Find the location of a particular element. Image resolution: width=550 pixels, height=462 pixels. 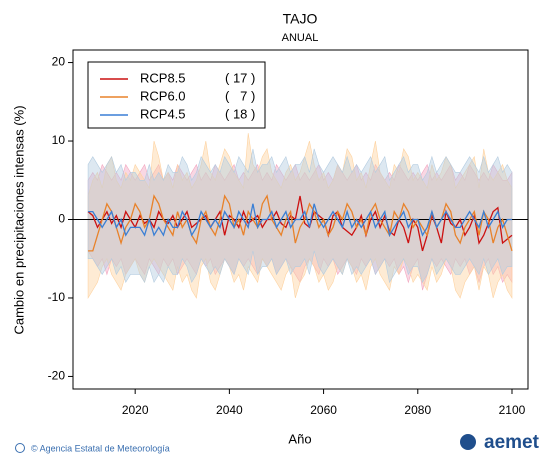

legend-box is located at coordinates (176, 95).